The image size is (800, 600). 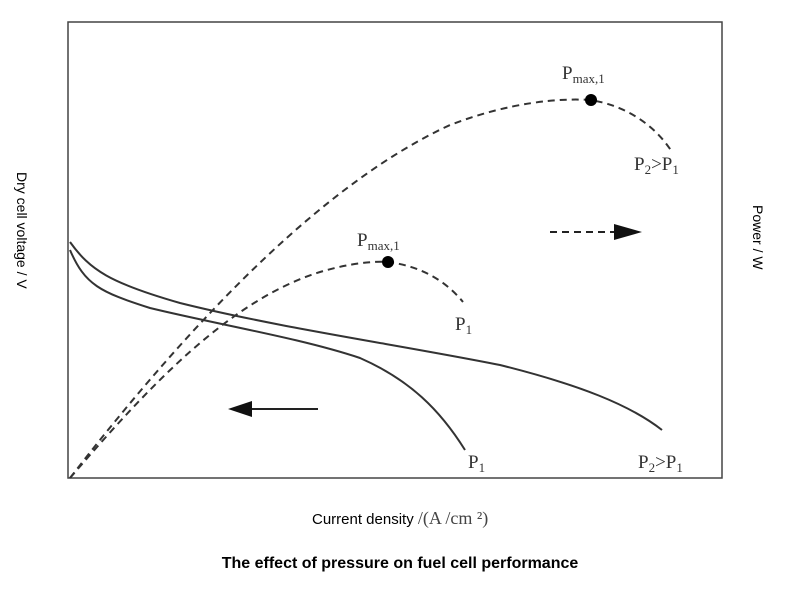 I want to click on pmax-point-p1, so click(x=388, y=262).